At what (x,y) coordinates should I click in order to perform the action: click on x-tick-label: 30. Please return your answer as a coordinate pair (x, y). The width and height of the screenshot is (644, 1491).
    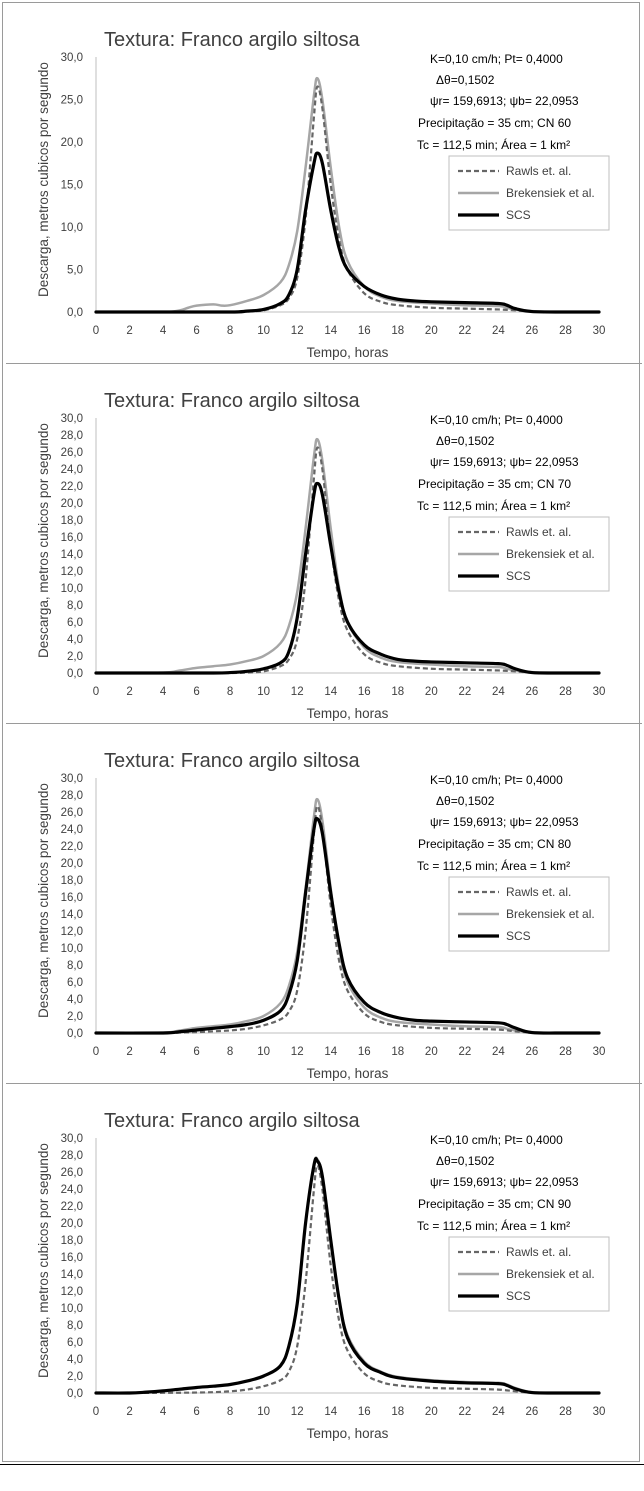
    Looking at the image, I should click on (599, 331).